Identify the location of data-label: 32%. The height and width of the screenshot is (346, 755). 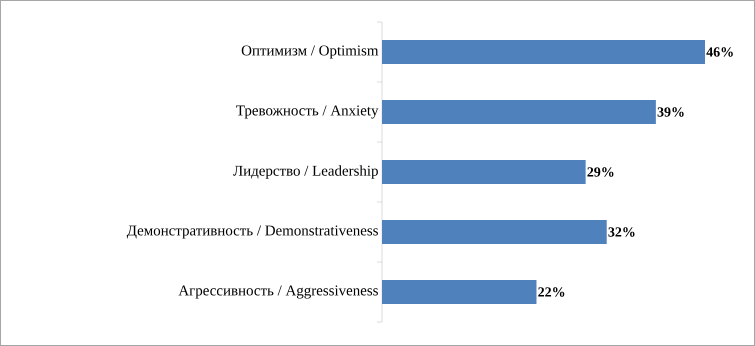
(621, 232).